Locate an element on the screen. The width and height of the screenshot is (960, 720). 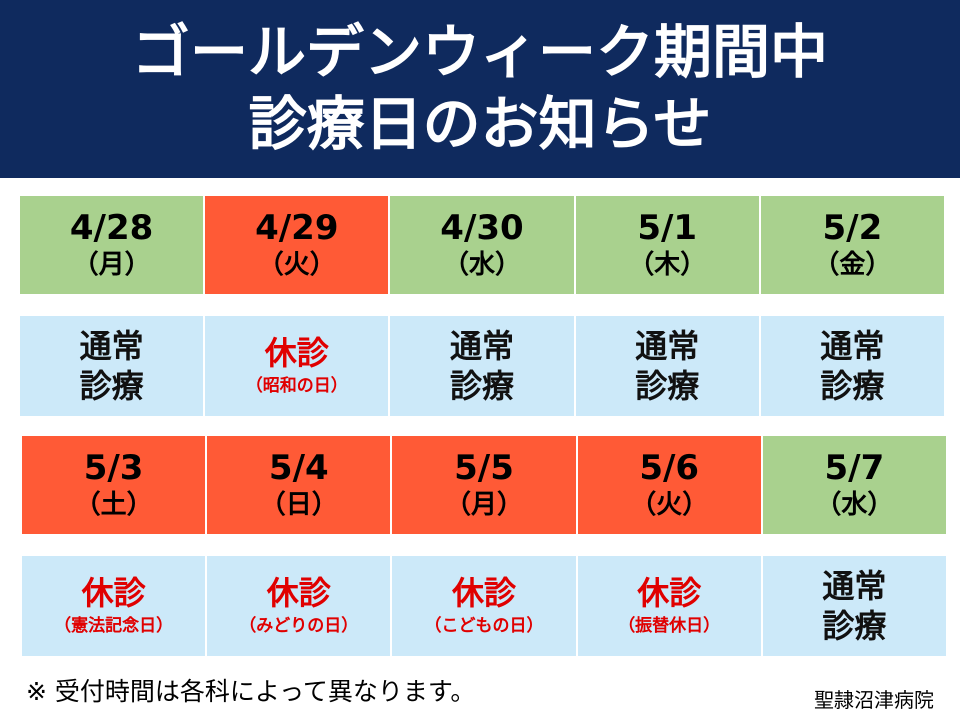
day-status: 休診 （憲法記念日） is located at coordinates (114, 606).